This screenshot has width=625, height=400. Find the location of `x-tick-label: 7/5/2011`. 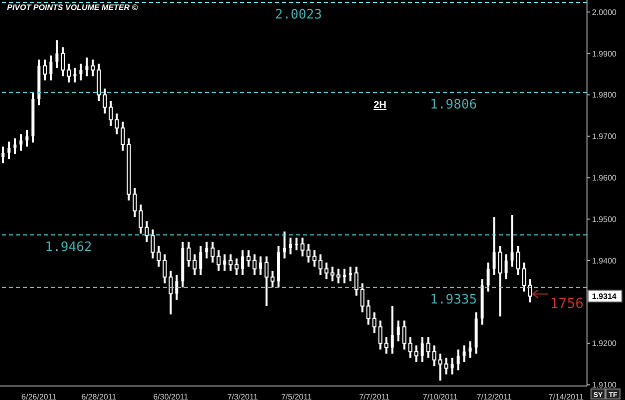

x-tick-label: 7/5/2011 is located at coordinates (296, 396).